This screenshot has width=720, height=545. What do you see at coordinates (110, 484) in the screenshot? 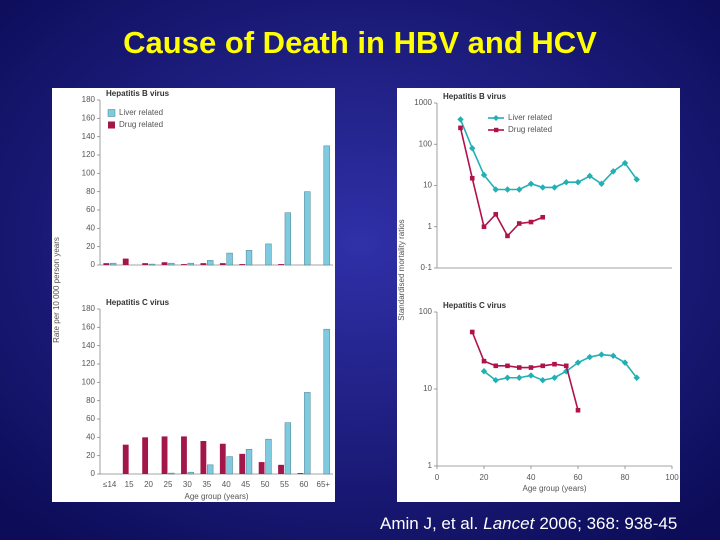
I see `x-tick-label: ≤14` at bounding box center [110, 484].